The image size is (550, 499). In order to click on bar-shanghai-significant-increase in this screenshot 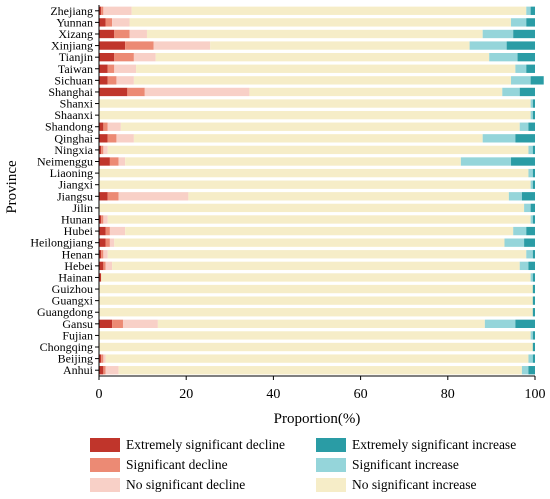, I will do `click(511, 92)`.